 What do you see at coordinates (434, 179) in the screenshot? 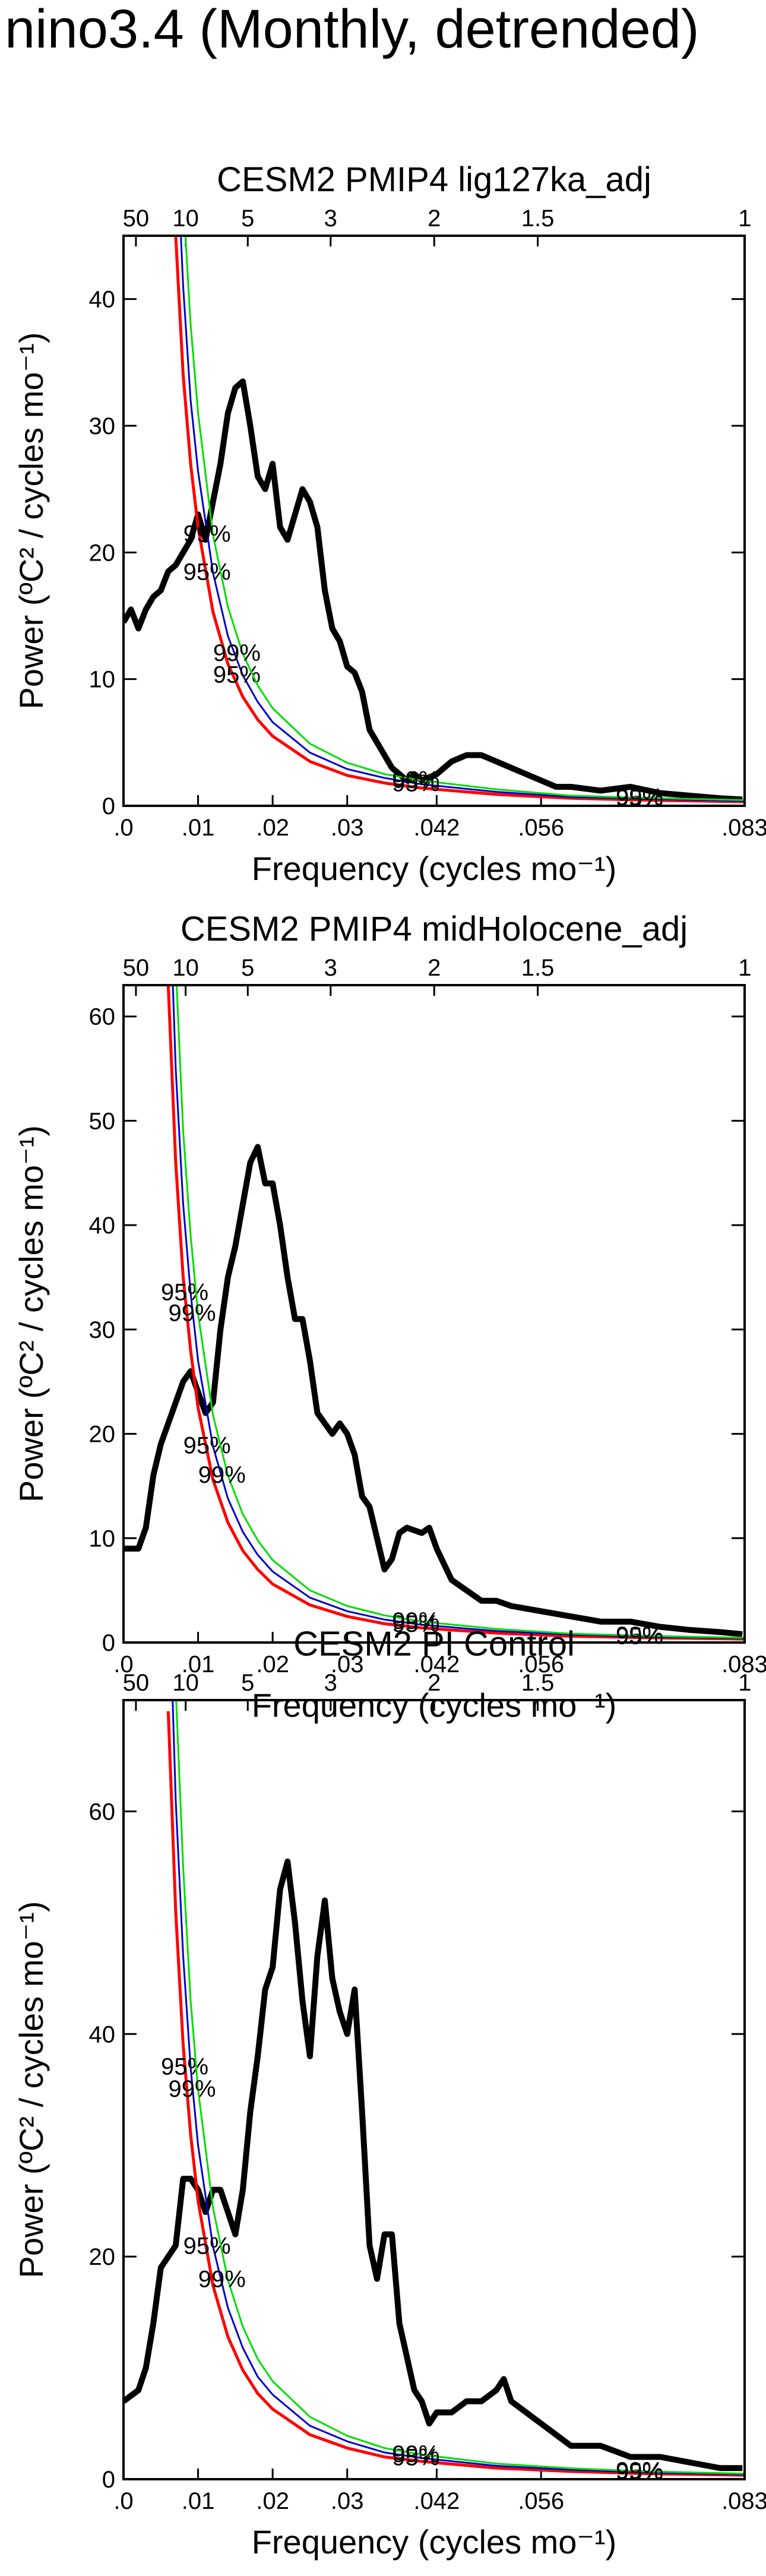
I see `chart-title: CESM2 PMIP4 lig127ka_adj` at bounding box center [434, 179].